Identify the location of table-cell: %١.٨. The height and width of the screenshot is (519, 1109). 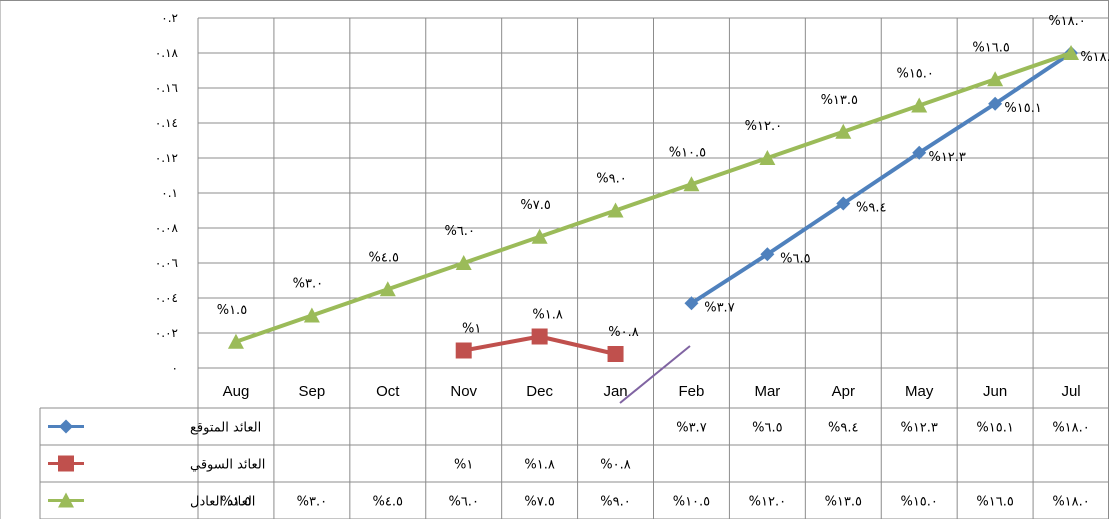
(539, 465).